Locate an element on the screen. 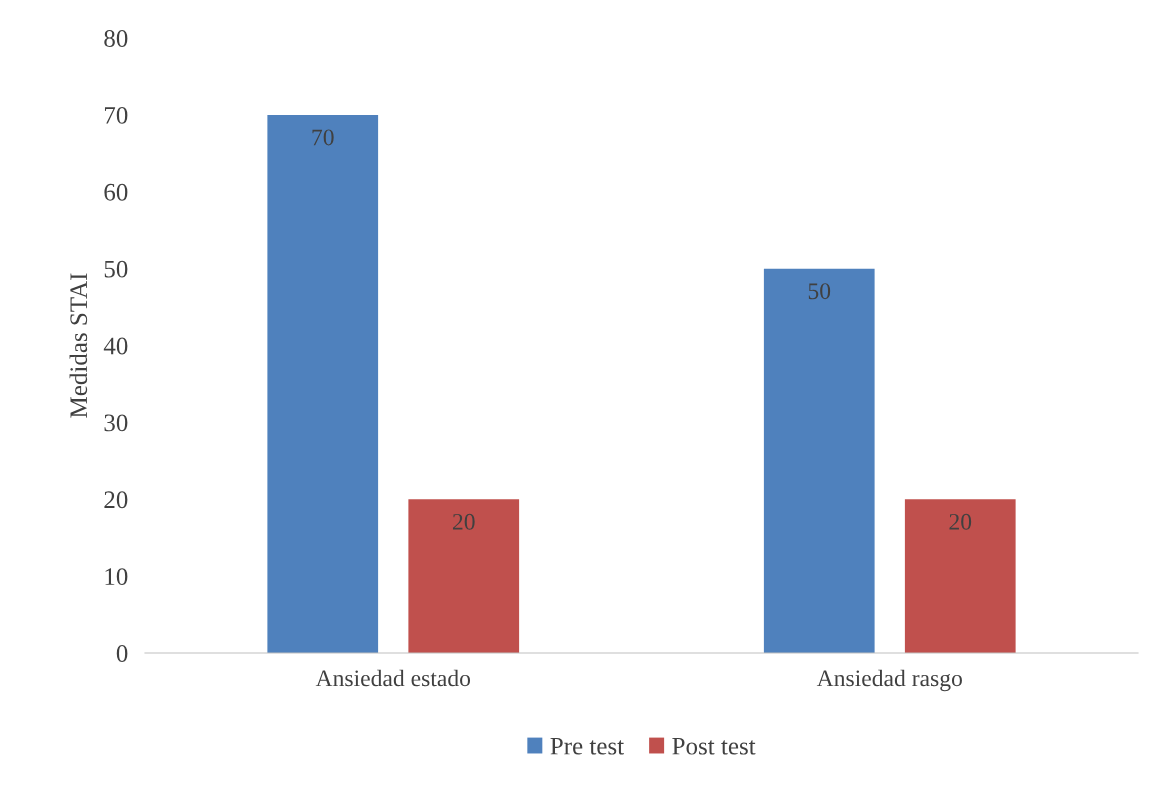 This screenshot has width=1158, height=786. y-tick-label: 70 is located at coordinates (116, 115).